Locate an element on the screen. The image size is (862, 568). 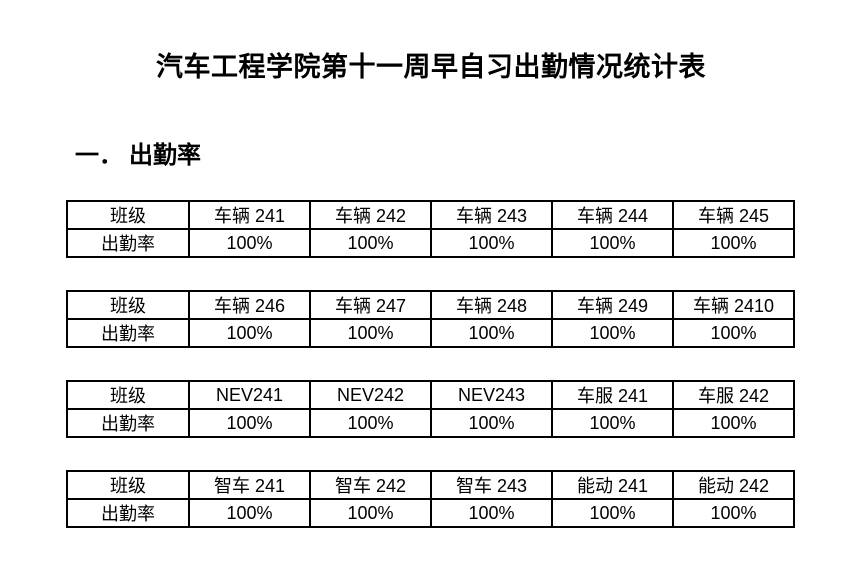
class-name-cell: 车服 242 is located at coordinates (733, 395).